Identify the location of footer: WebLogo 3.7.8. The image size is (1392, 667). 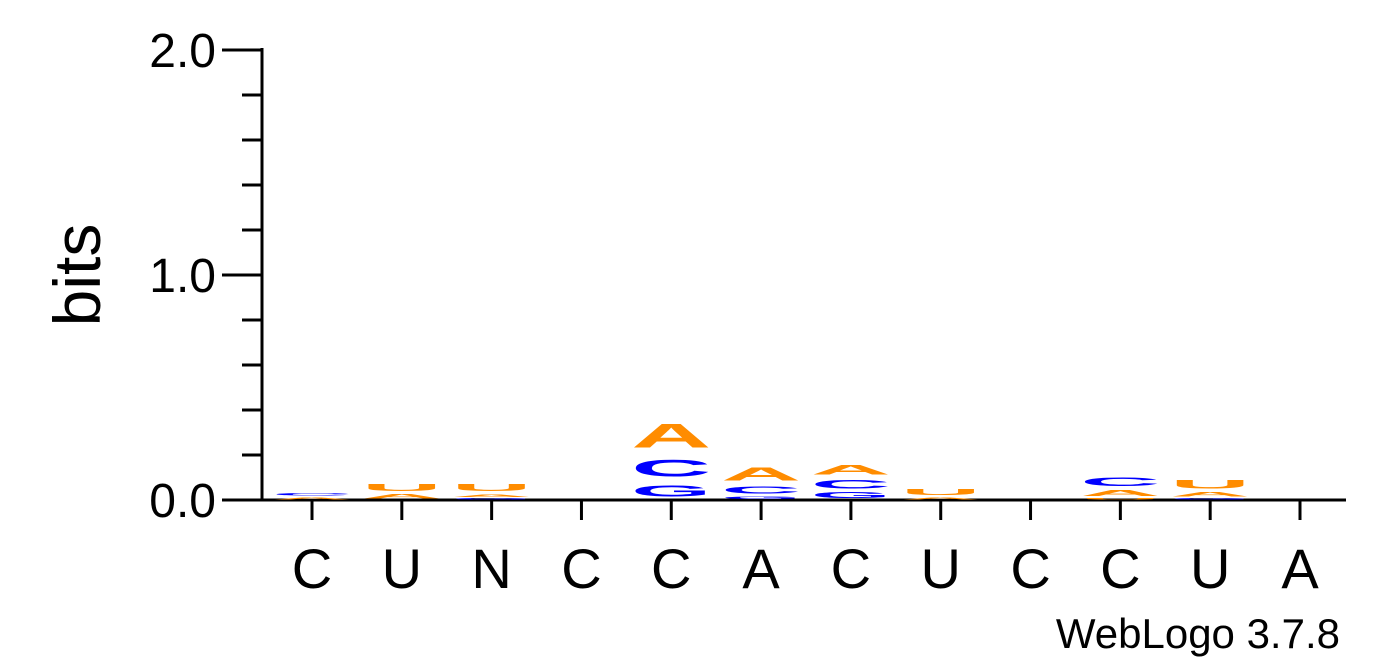
(1198, 633).